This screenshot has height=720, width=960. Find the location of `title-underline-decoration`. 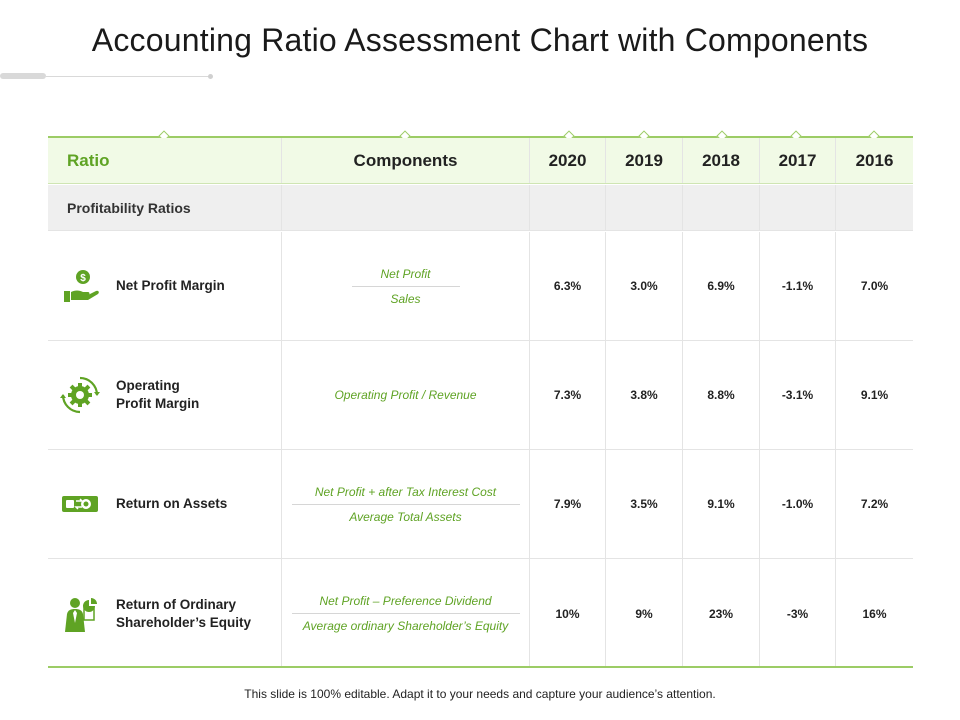

title-underline-decoration is located at coordinates (110, 76).